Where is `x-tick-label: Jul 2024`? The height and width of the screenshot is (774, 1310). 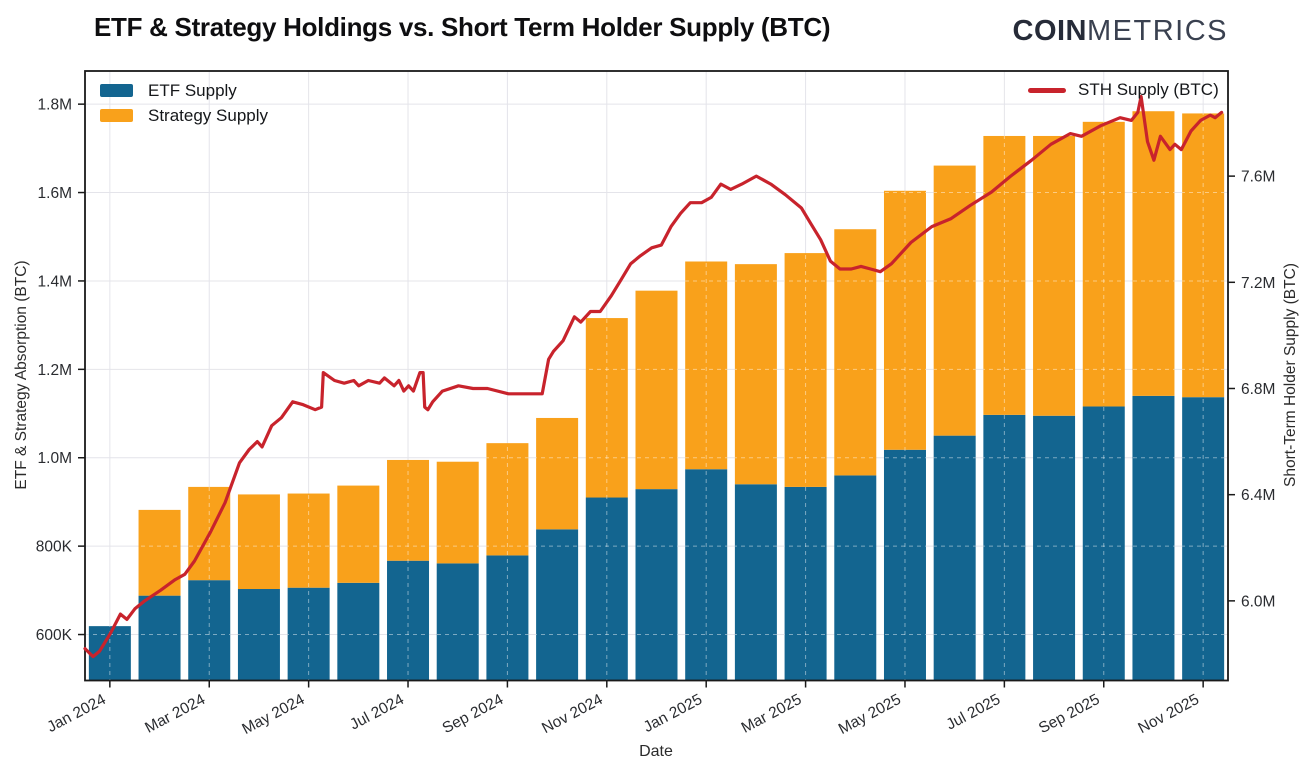
x-tick-label: Jul 2024 is located at coordinates (377, 712).